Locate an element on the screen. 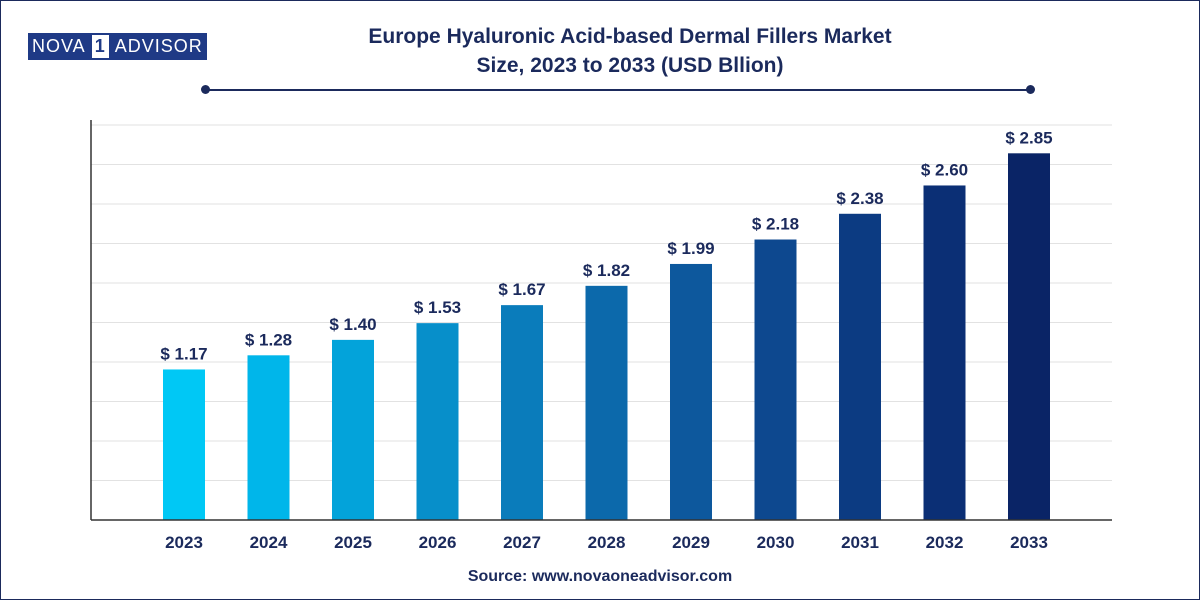  bar-2029 is located at coordinates (691, 391).